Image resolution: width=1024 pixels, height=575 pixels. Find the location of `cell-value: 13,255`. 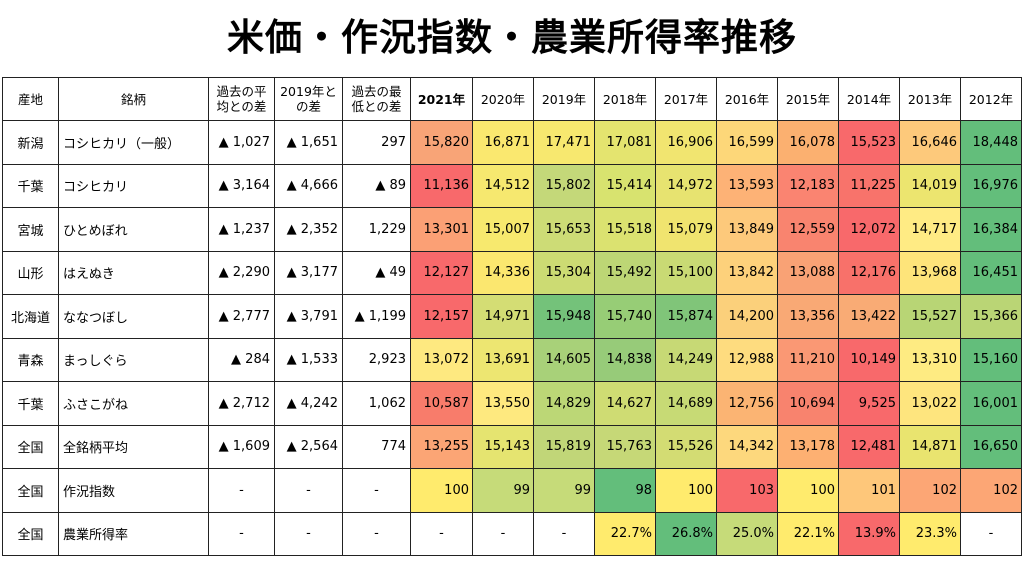

cell-value: 13,255 is located at coordinates (441, 446).